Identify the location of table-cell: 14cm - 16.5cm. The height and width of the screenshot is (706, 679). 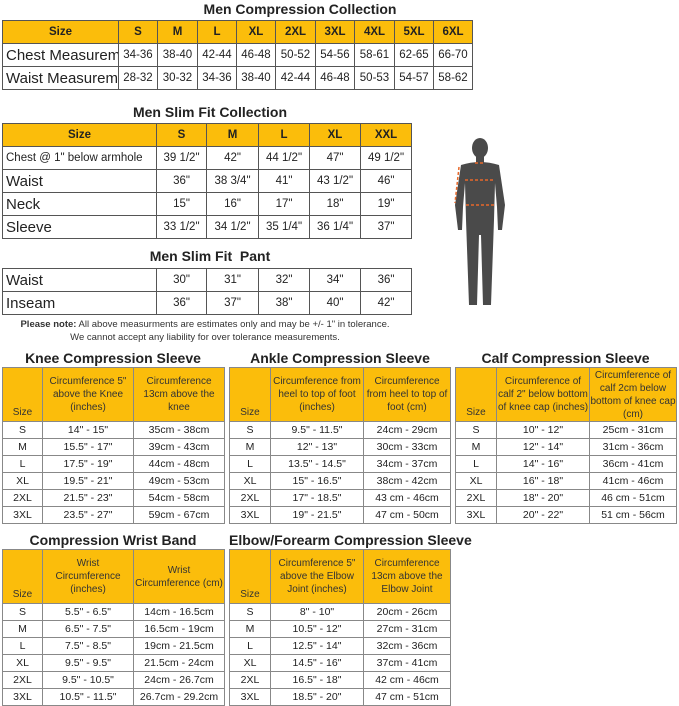
(179, 612).